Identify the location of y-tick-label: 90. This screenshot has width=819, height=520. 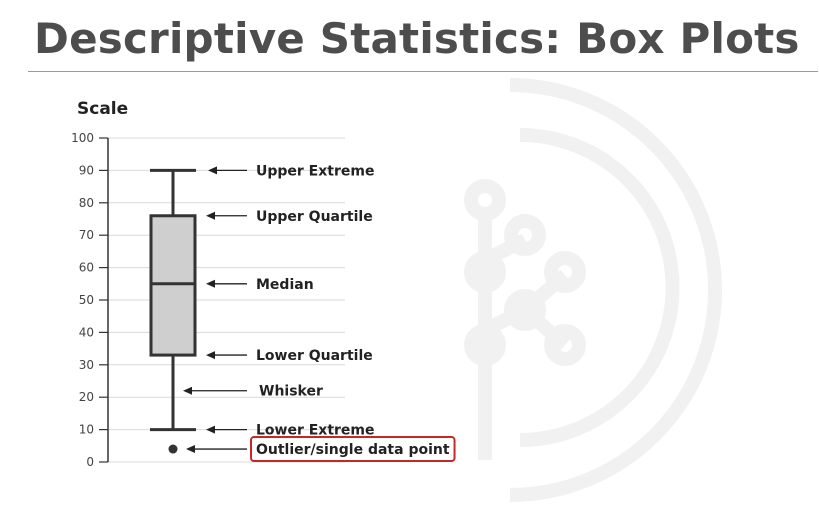
(86, 170).